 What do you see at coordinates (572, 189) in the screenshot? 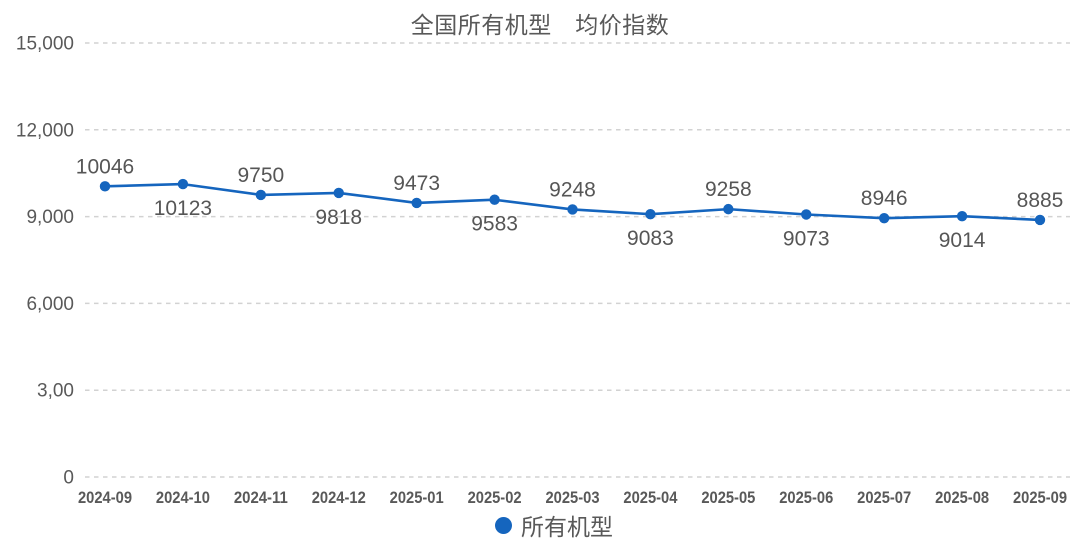
I see `data-point-label: 9248` at bounding box center [572, 189].